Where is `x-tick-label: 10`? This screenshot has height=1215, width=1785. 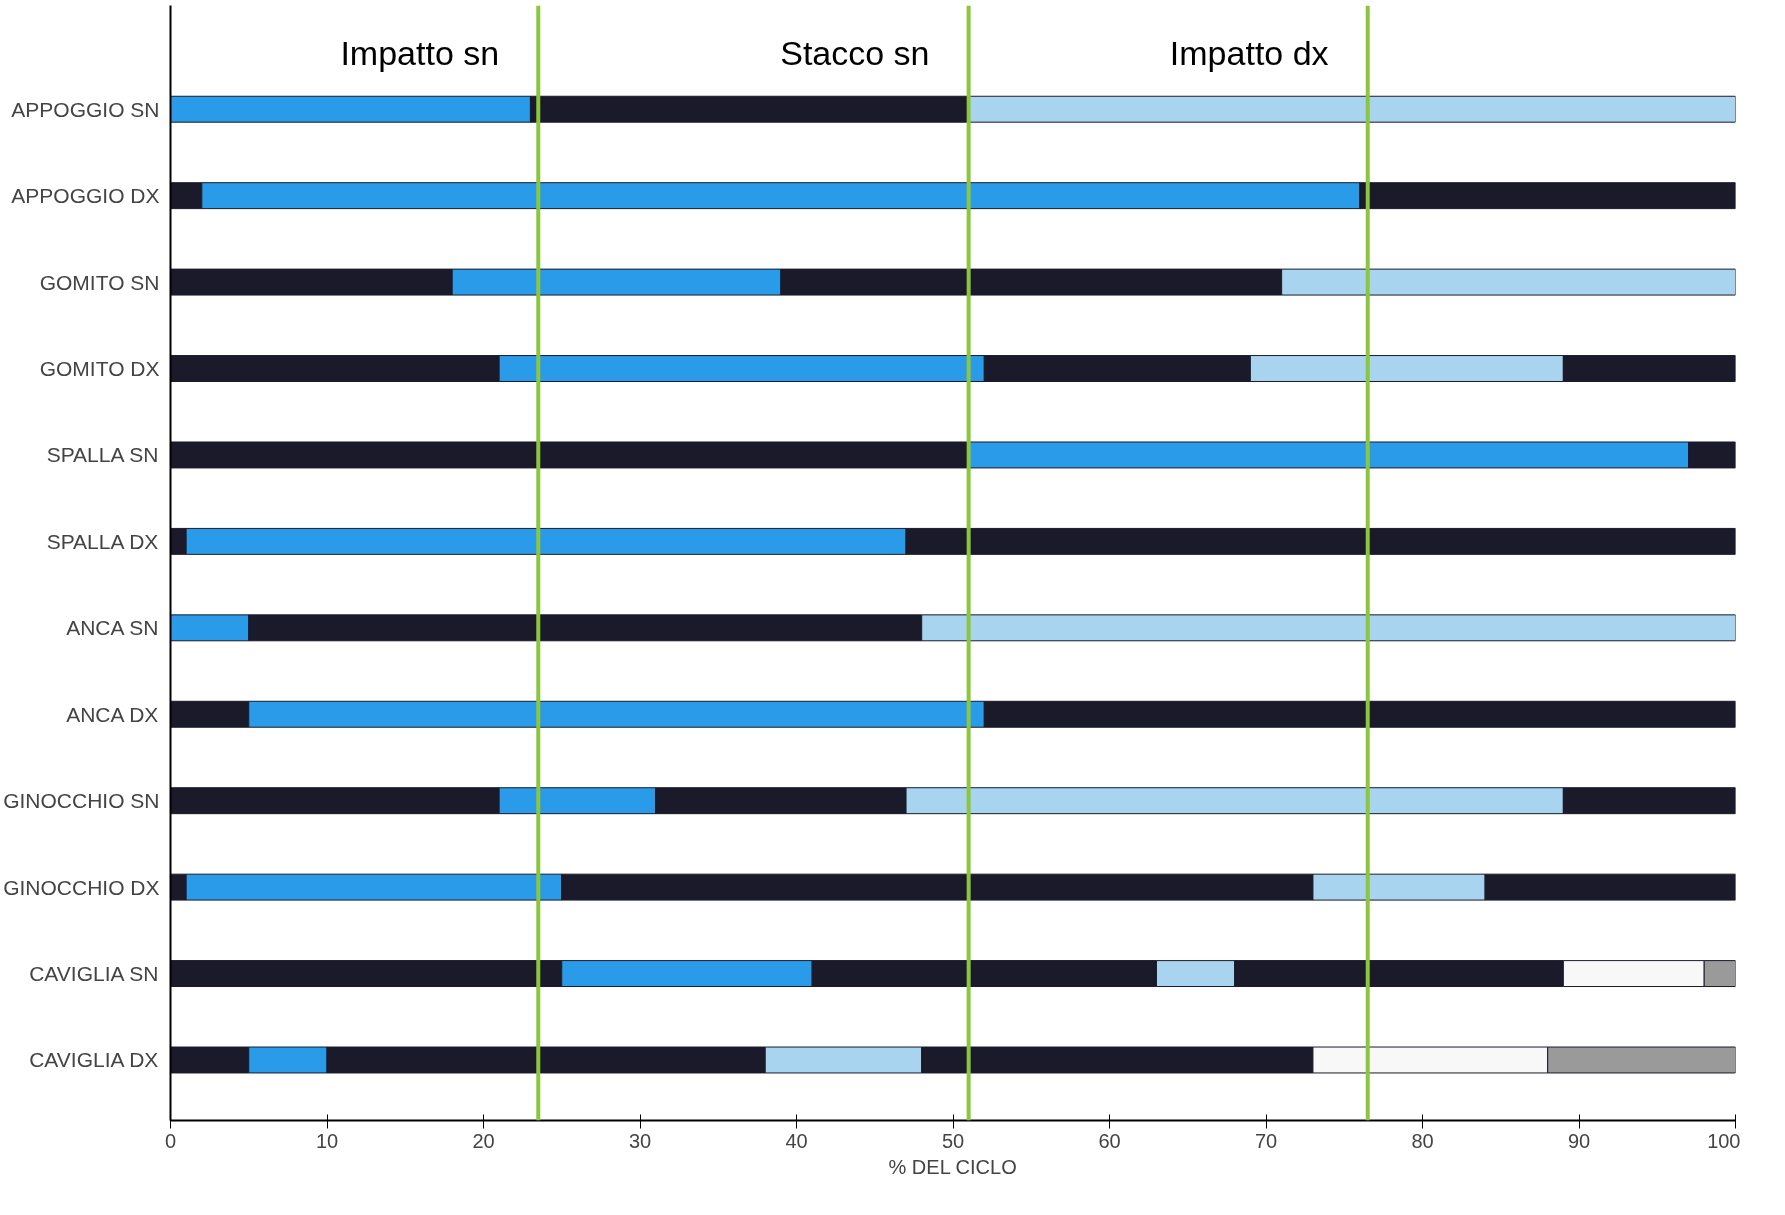
x-tick-label: 10 is located at coordinates (327, 1140).